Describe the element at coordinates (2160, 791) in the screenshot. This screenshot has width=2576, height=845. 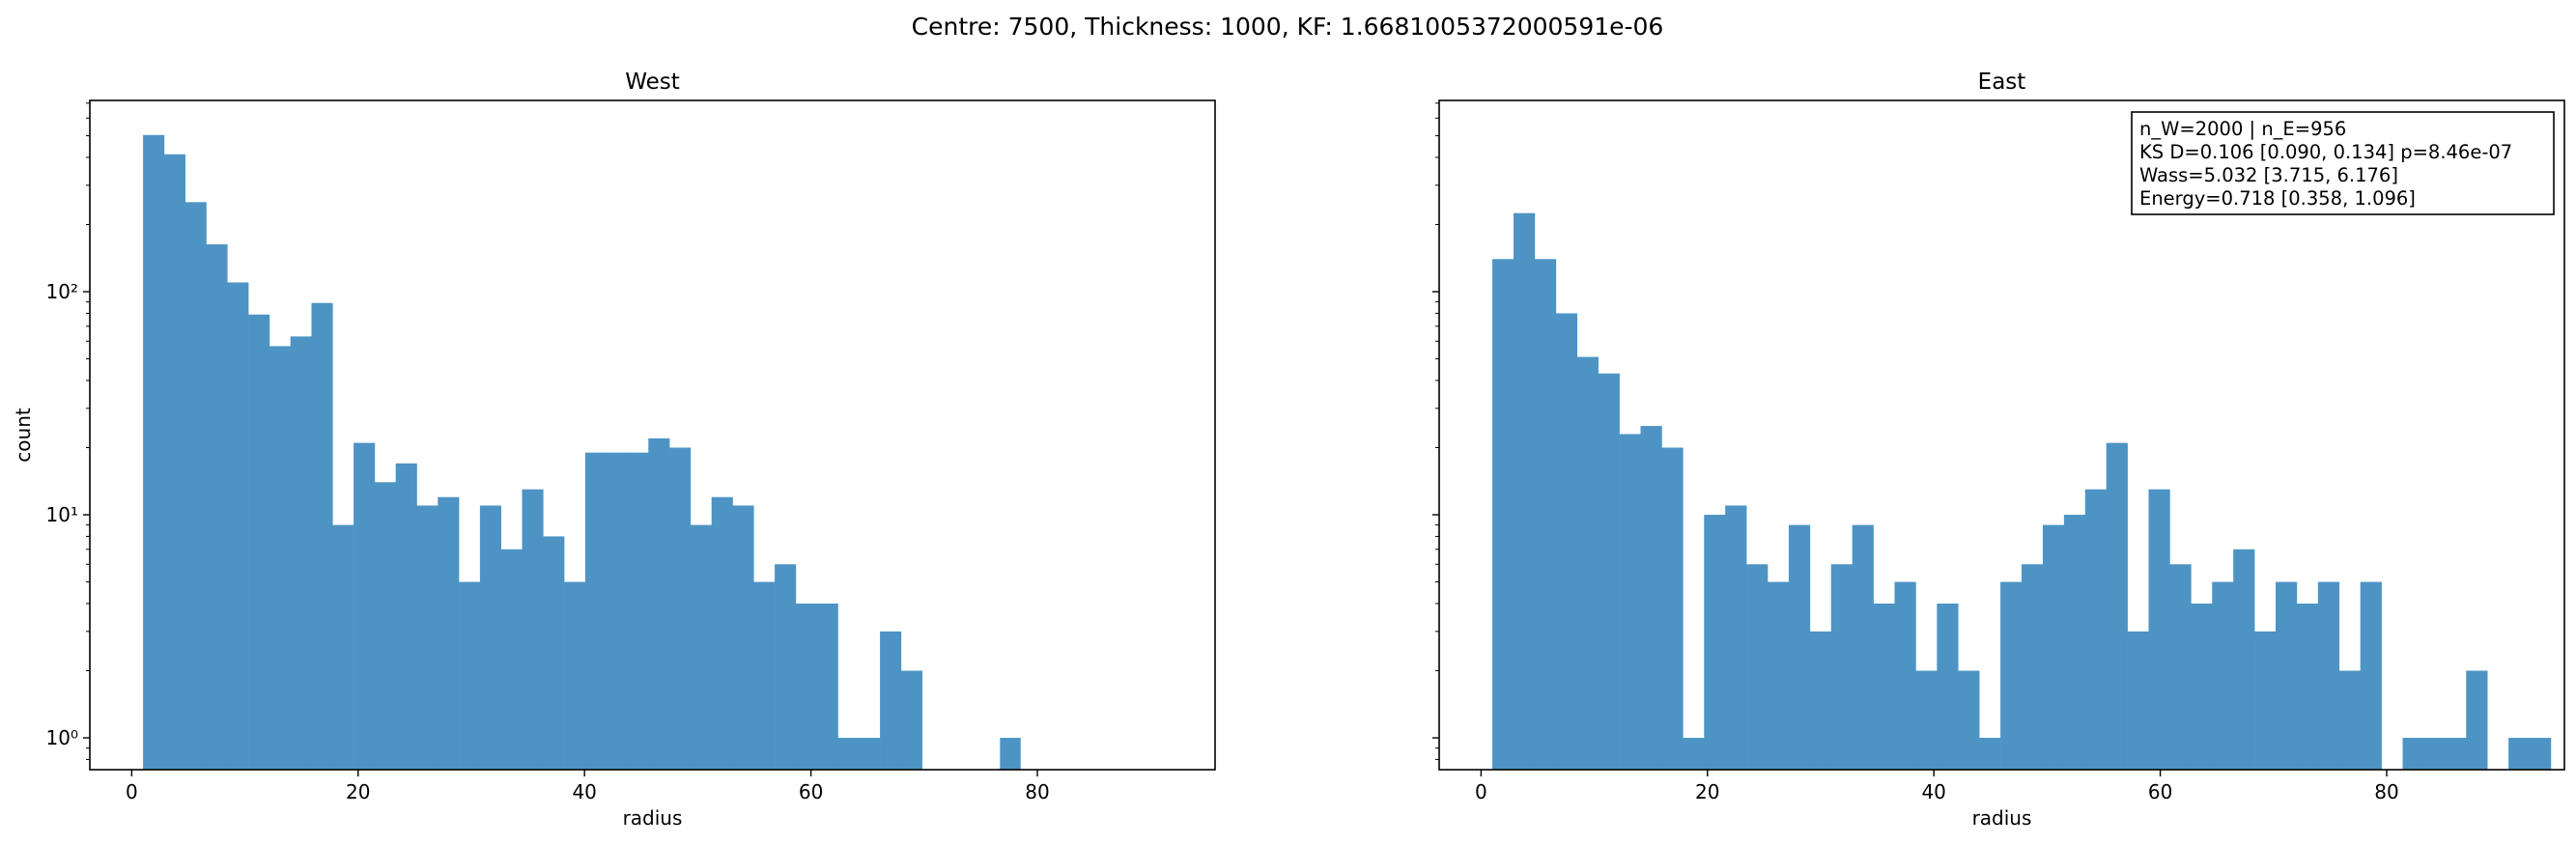
I see `x-tick-label: 60` at that location.